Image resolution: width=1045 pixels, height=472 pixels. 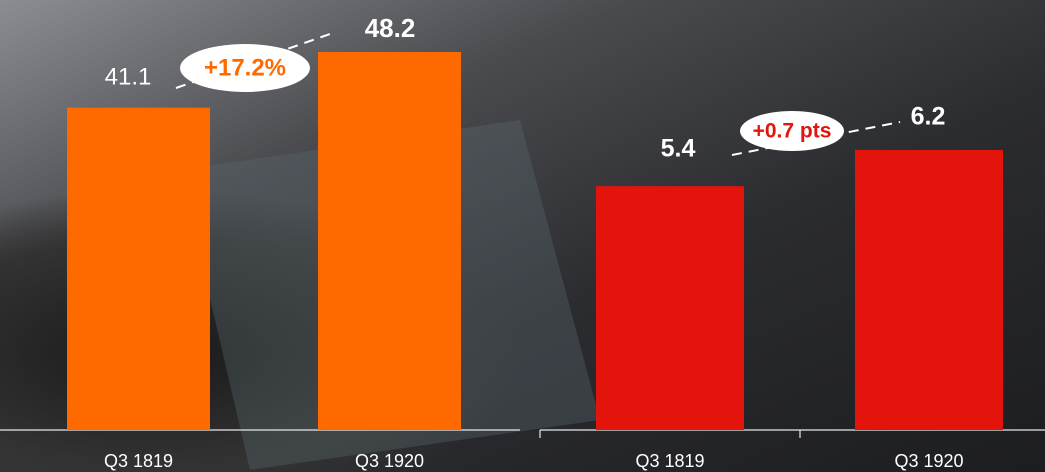 I want to click on data-label: 6.2, so click(x=928, y=117).